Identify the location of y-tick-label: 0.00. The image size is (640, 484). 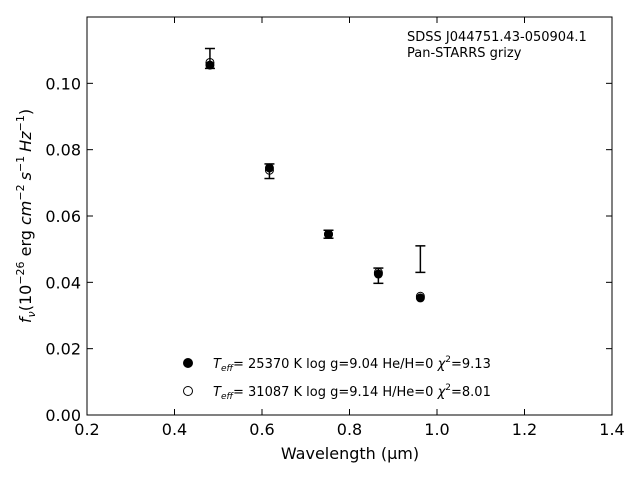
(63, 415).